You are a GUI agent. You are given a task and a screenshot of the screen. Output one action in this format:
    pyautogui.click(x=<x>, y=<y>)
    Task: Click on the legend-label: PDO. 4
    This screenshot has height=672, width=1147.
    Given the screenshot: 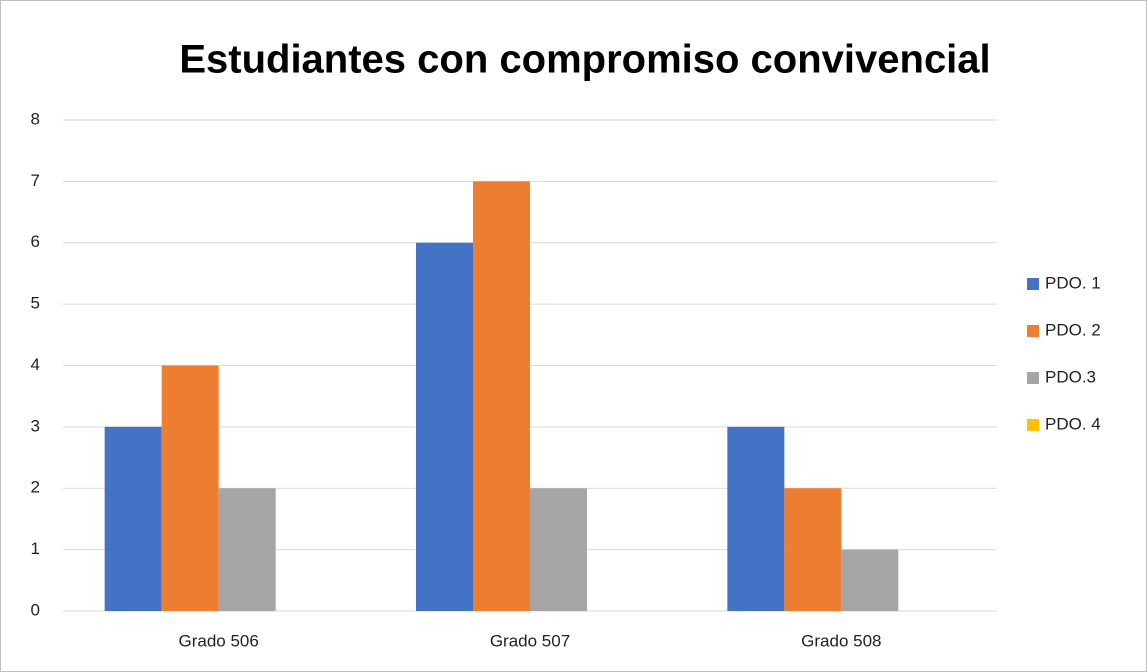 What is the action you would take?
    pyautogui.click(x=1073, y=423)
    